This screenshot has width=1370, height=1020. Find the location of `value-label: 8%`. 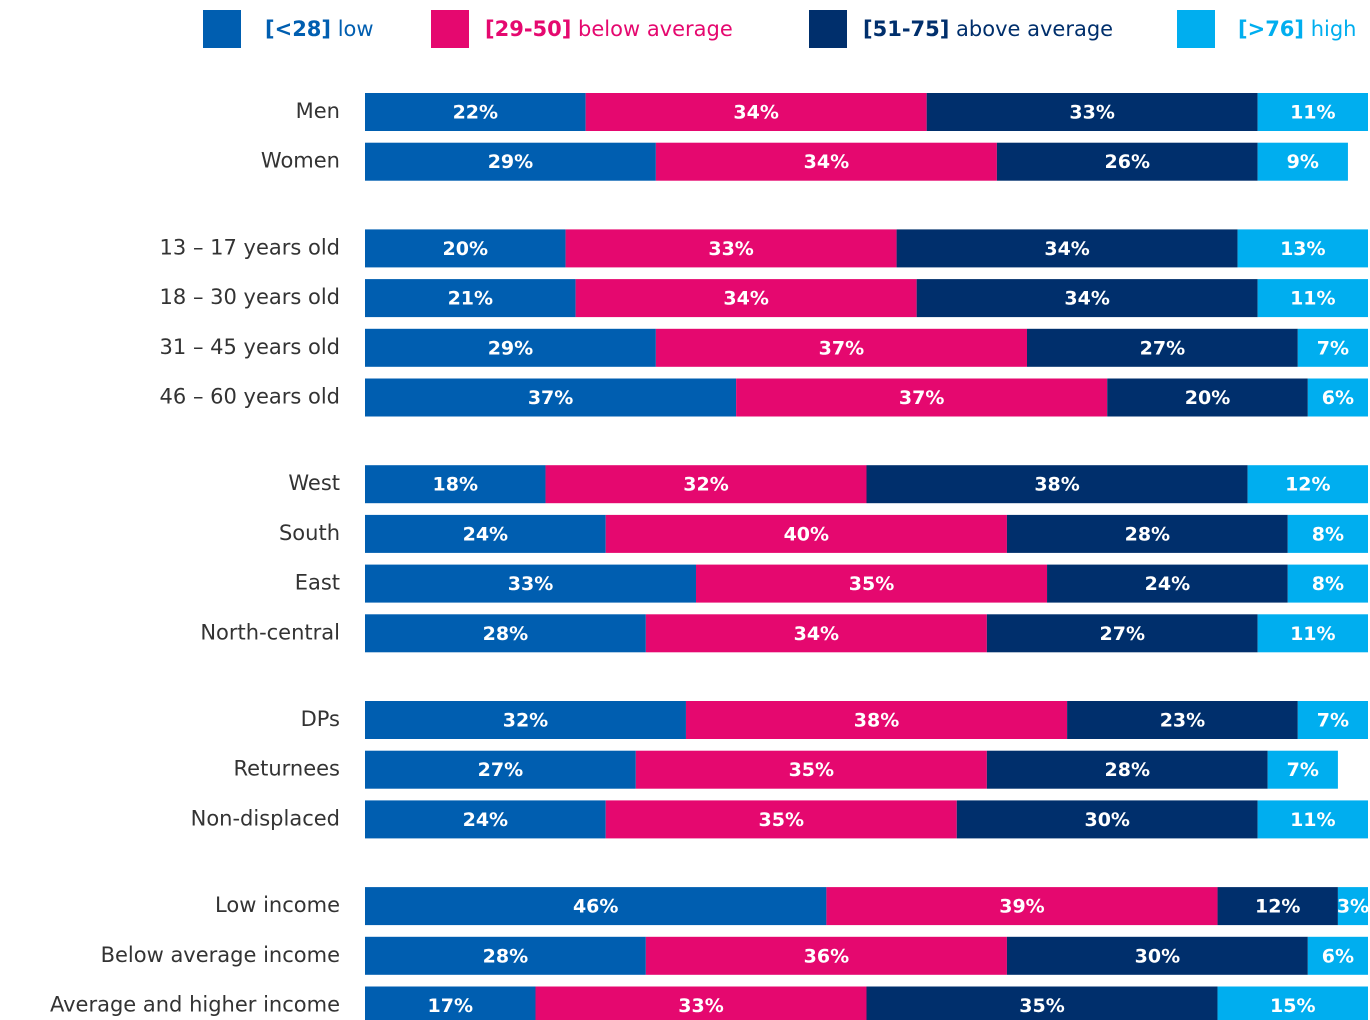

value-label: 8% is located at coordinates (1328, 584).